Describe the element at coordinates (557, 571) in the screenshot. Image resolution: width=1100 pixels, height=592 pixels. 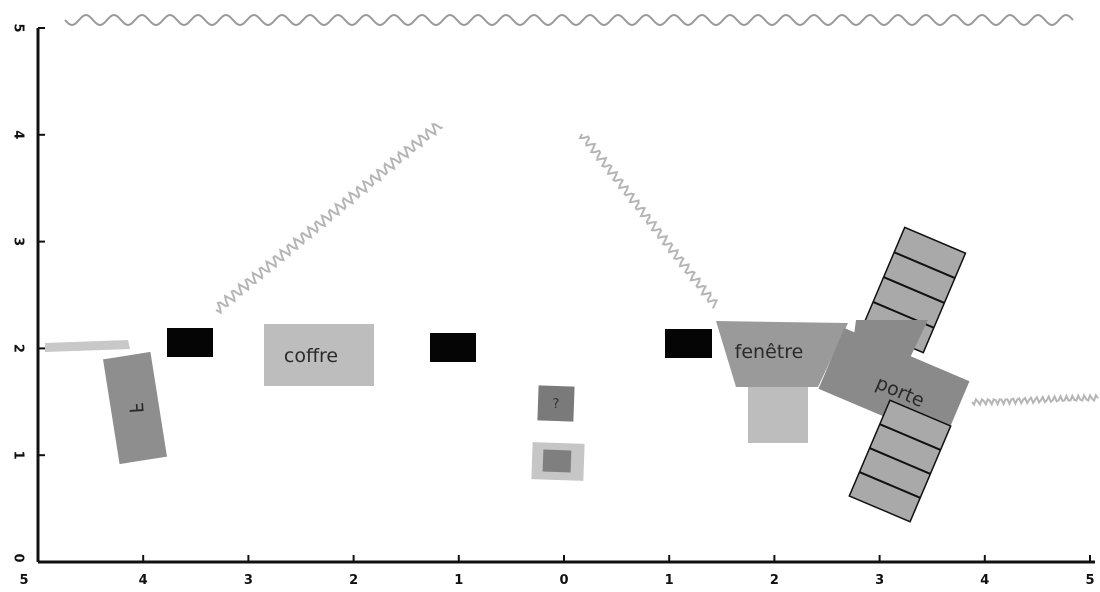
I see `x-axis-ticks: 5 4 3 2 1 0 1 2 3 4 5` at that location.